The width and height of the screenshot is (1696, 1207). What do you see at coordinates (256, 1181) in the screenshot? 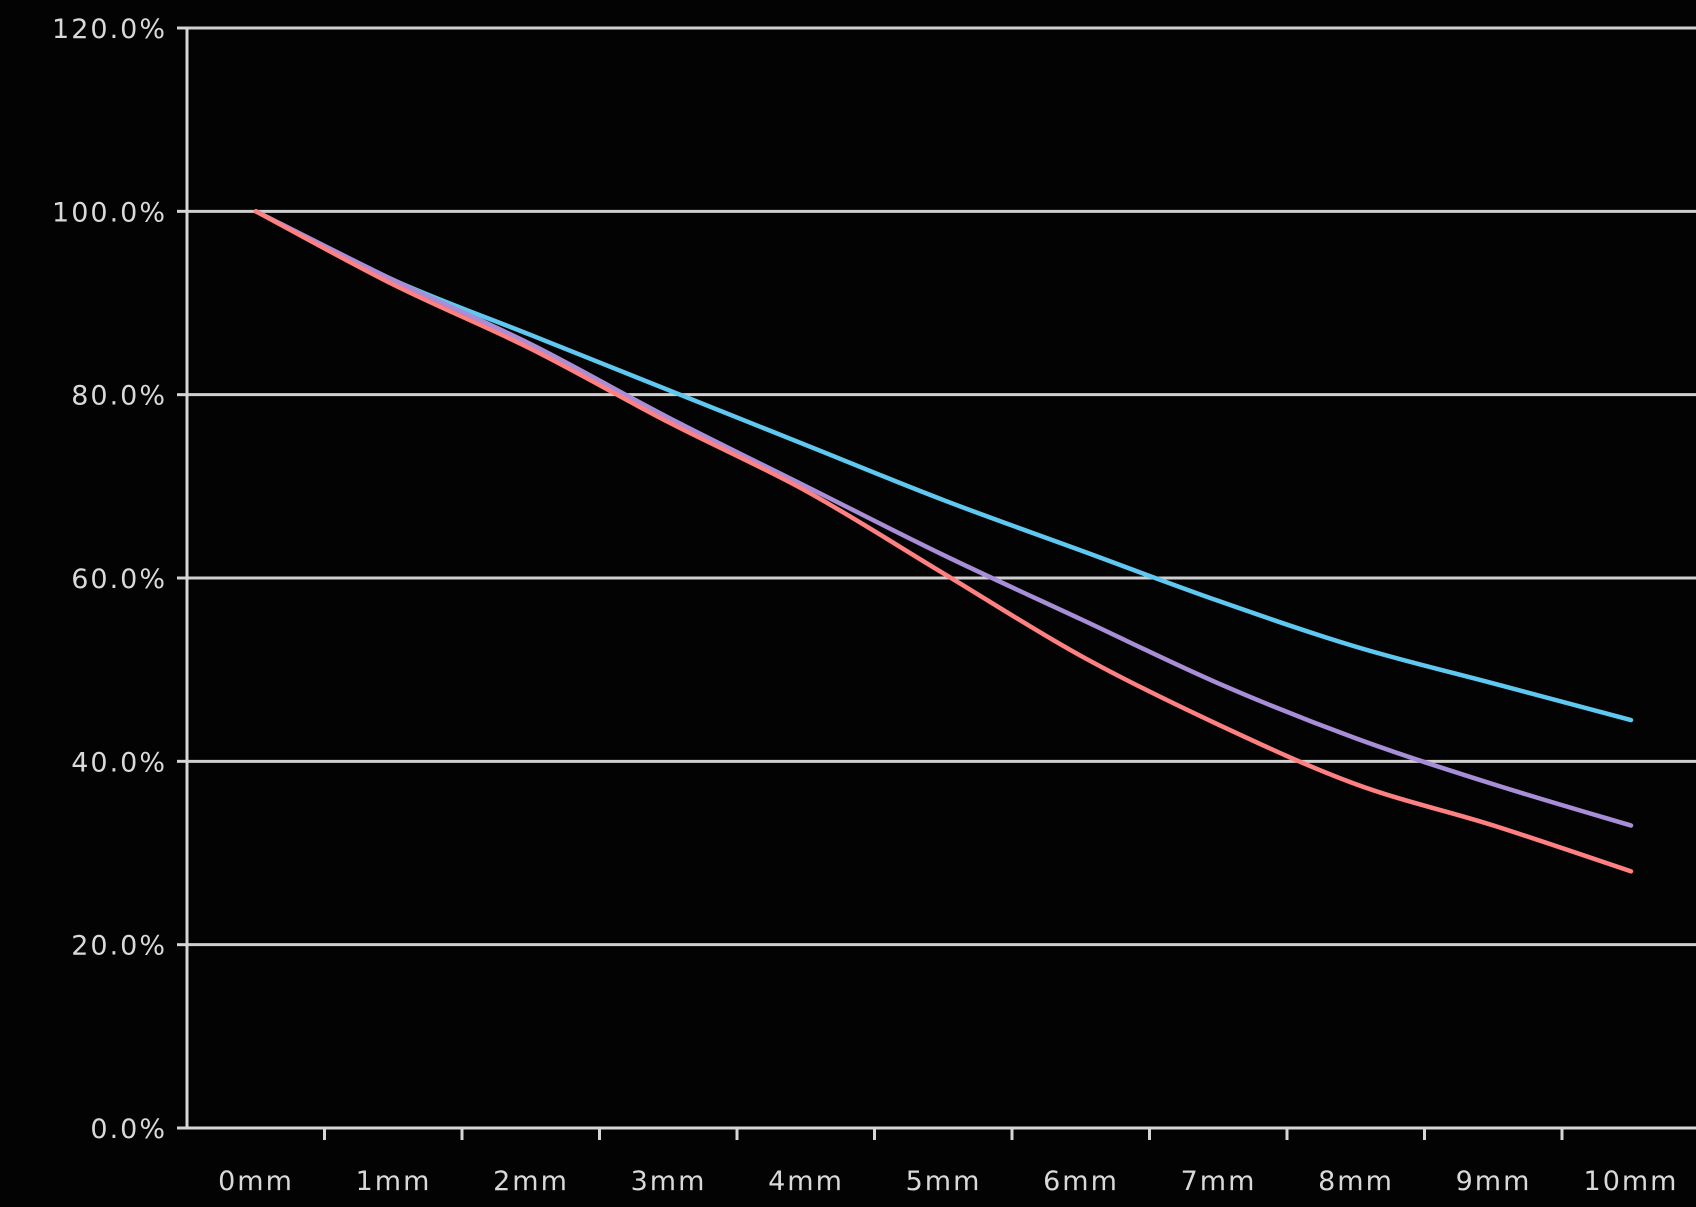
I see `x-tick-label: 0mm` at bounding box center [256, 1181].